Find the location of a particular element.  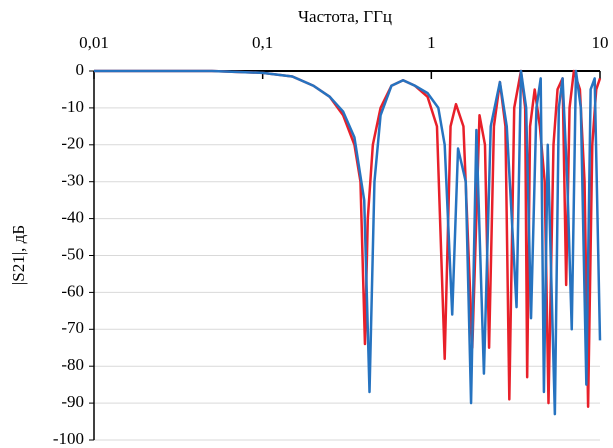

y-tick-label: -20 is located at coordinates (72, 143).